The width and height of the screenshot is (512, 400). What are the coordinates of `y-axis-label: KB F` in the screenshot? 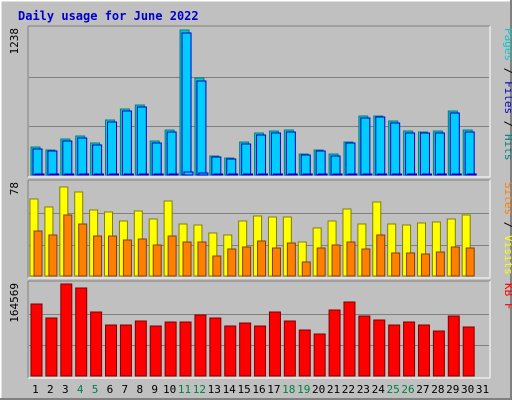 It's located at (507, 296).